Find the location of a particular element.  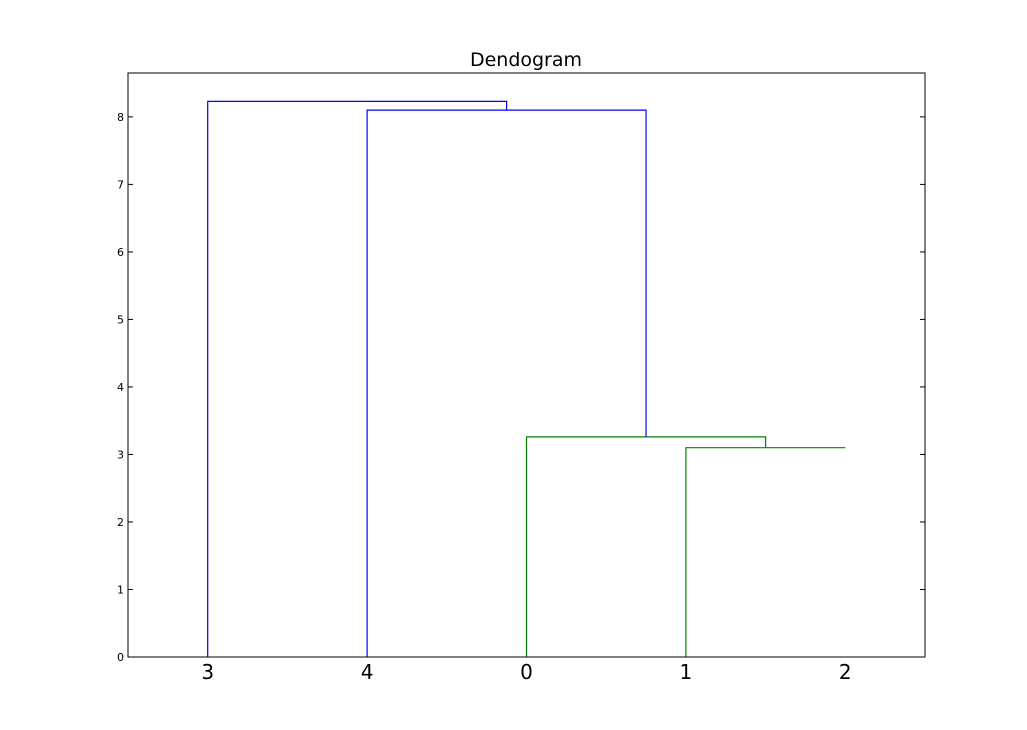

y-tick-label: 4 is located at coordinates (120, 387).